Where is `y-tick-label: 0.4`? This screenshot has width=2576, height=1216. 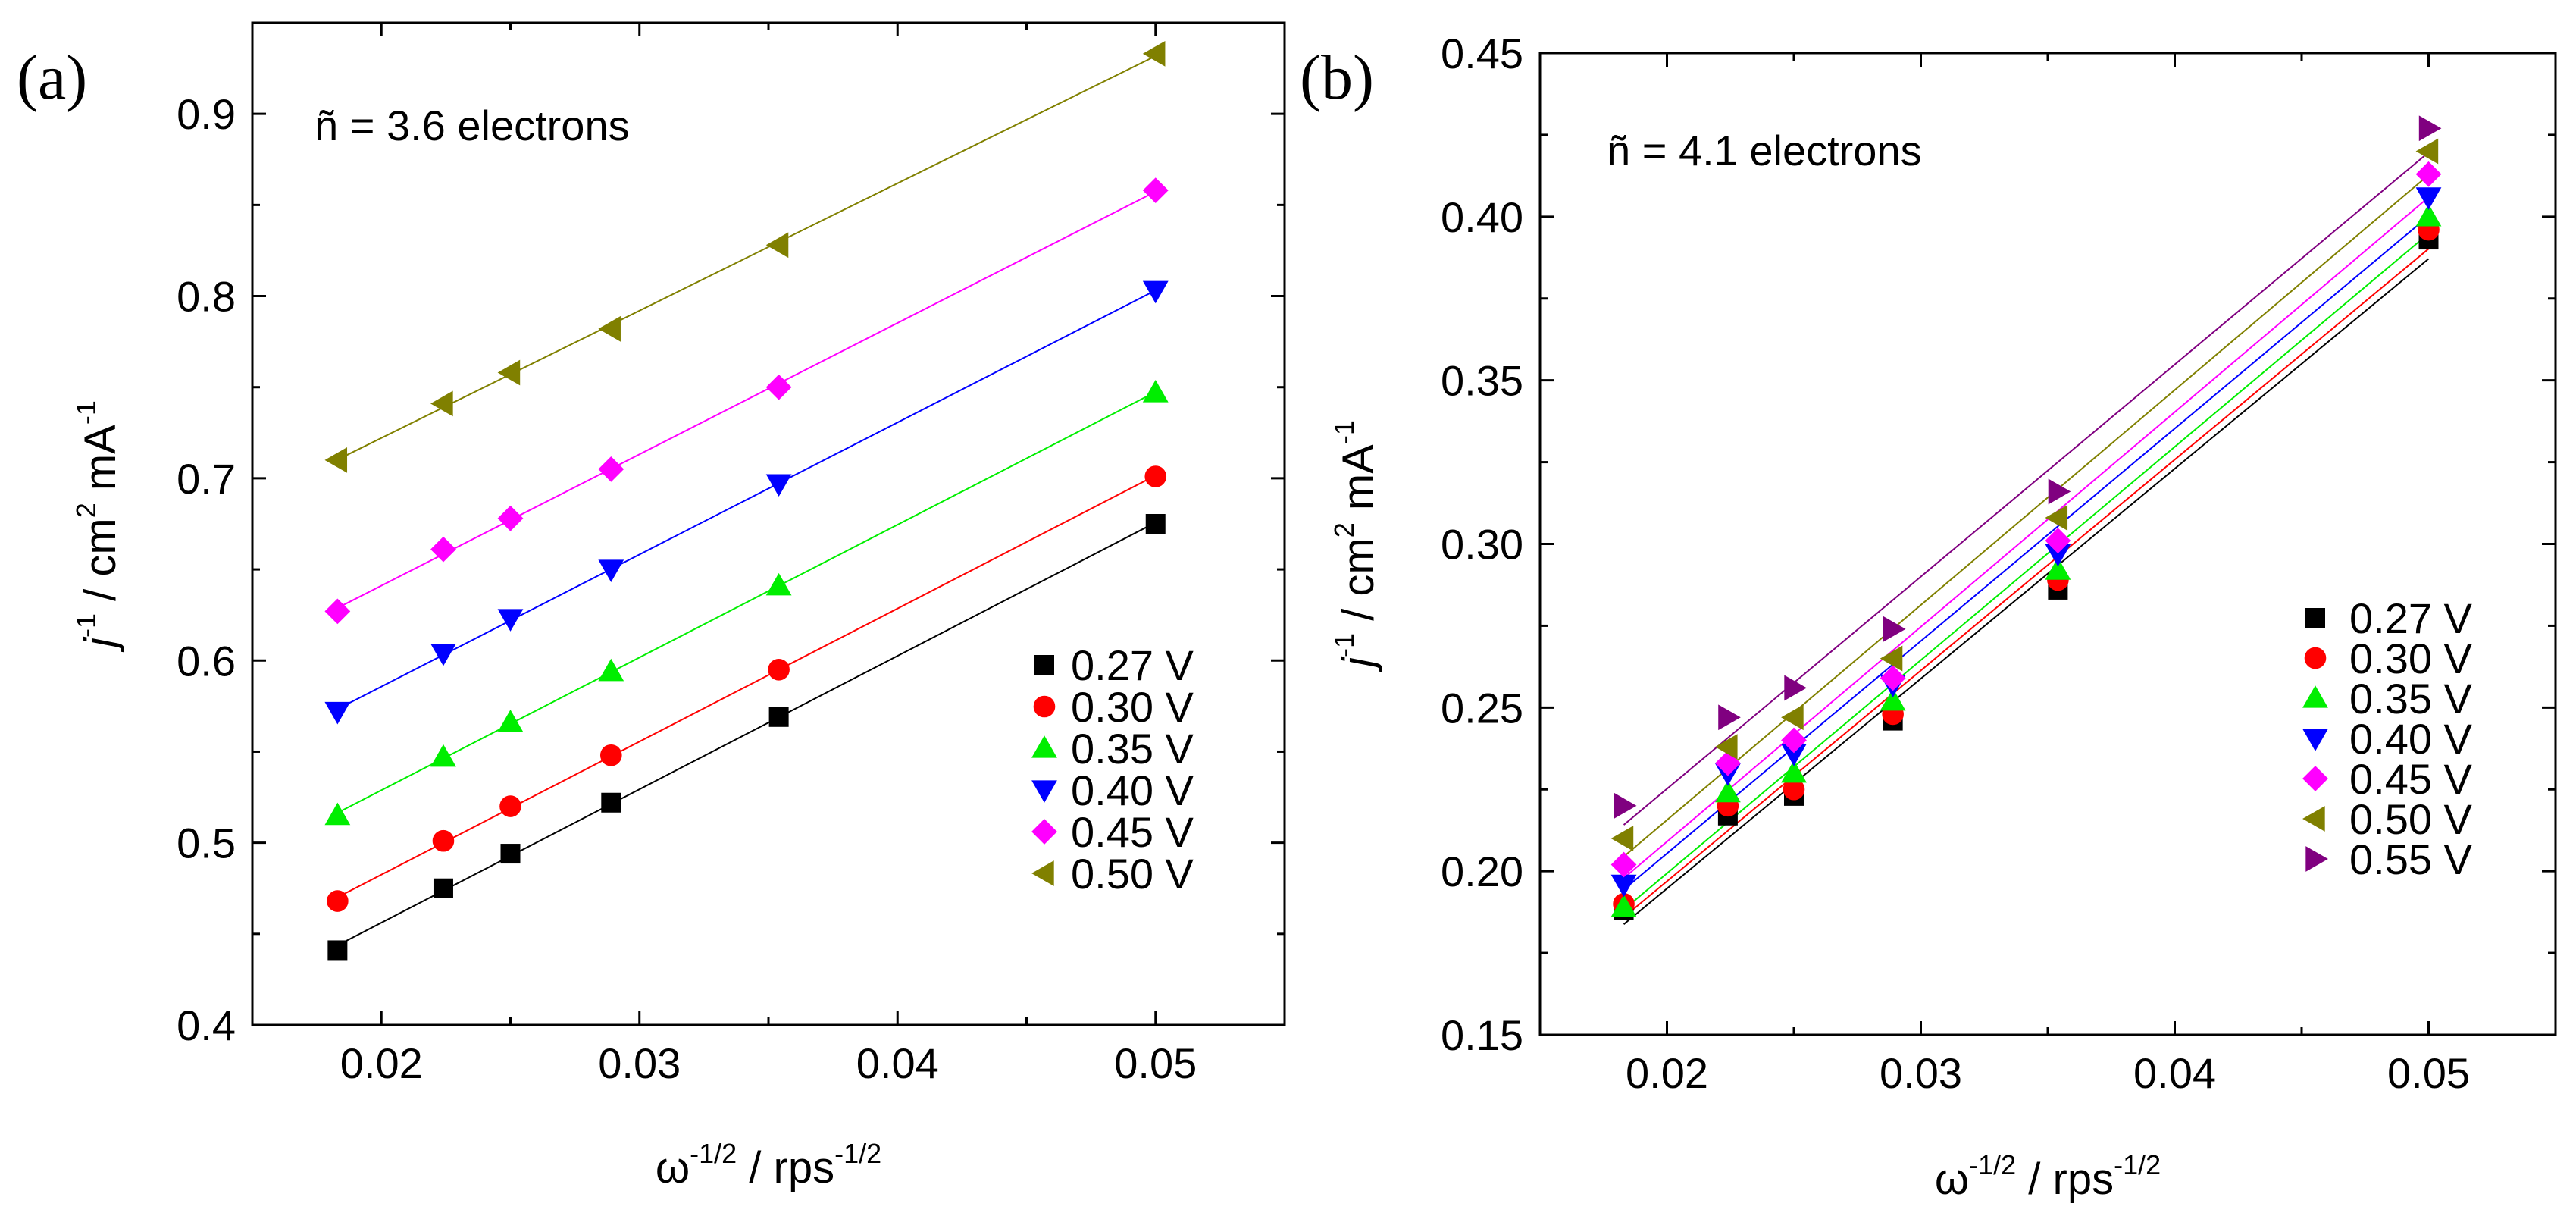 y-tick-label: 0.4 is located at coordinates (207, 1025).